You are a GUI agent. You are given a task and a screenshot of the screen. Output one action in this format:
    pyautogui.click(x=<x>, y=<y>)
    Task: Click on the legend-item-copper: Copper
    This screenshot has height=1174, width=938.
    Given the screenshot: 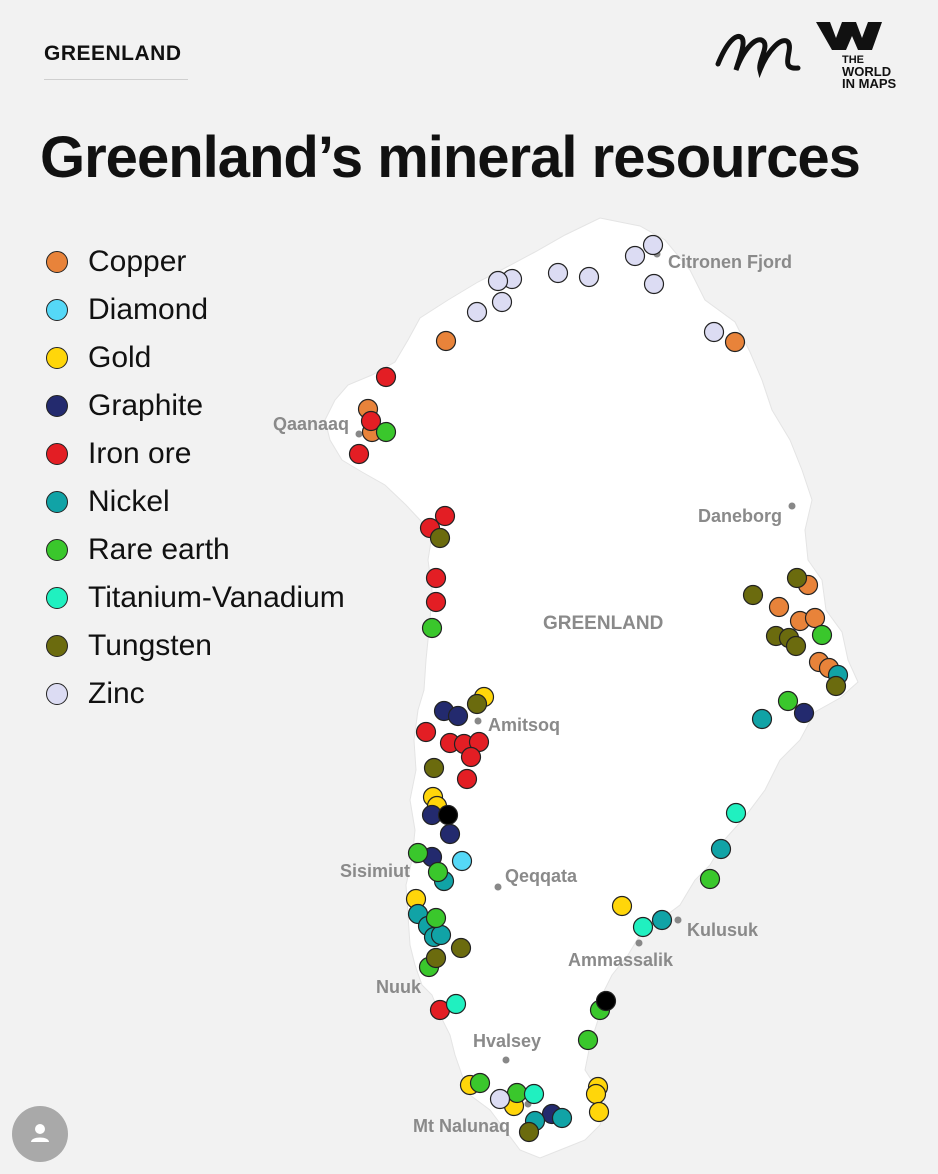 What is the action you would take?
    pyautogui.click(x=195, y=262)
    